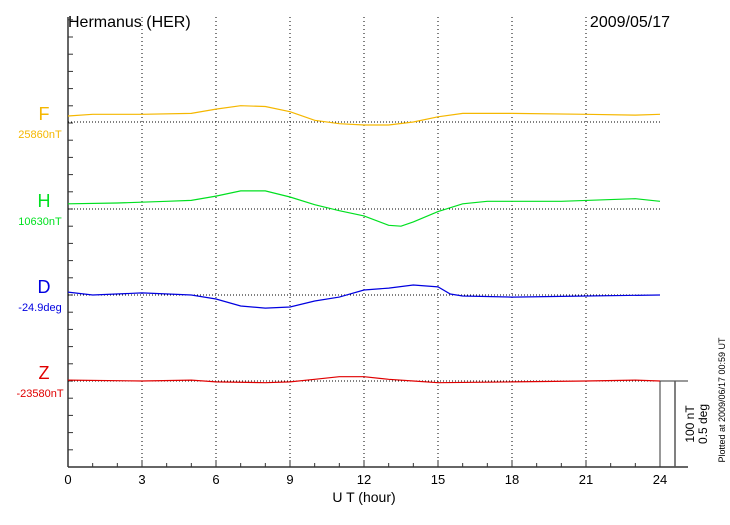 This screenshot has height=525, width=730. I want to click on x-tick-label: 12, so click(364, 479).